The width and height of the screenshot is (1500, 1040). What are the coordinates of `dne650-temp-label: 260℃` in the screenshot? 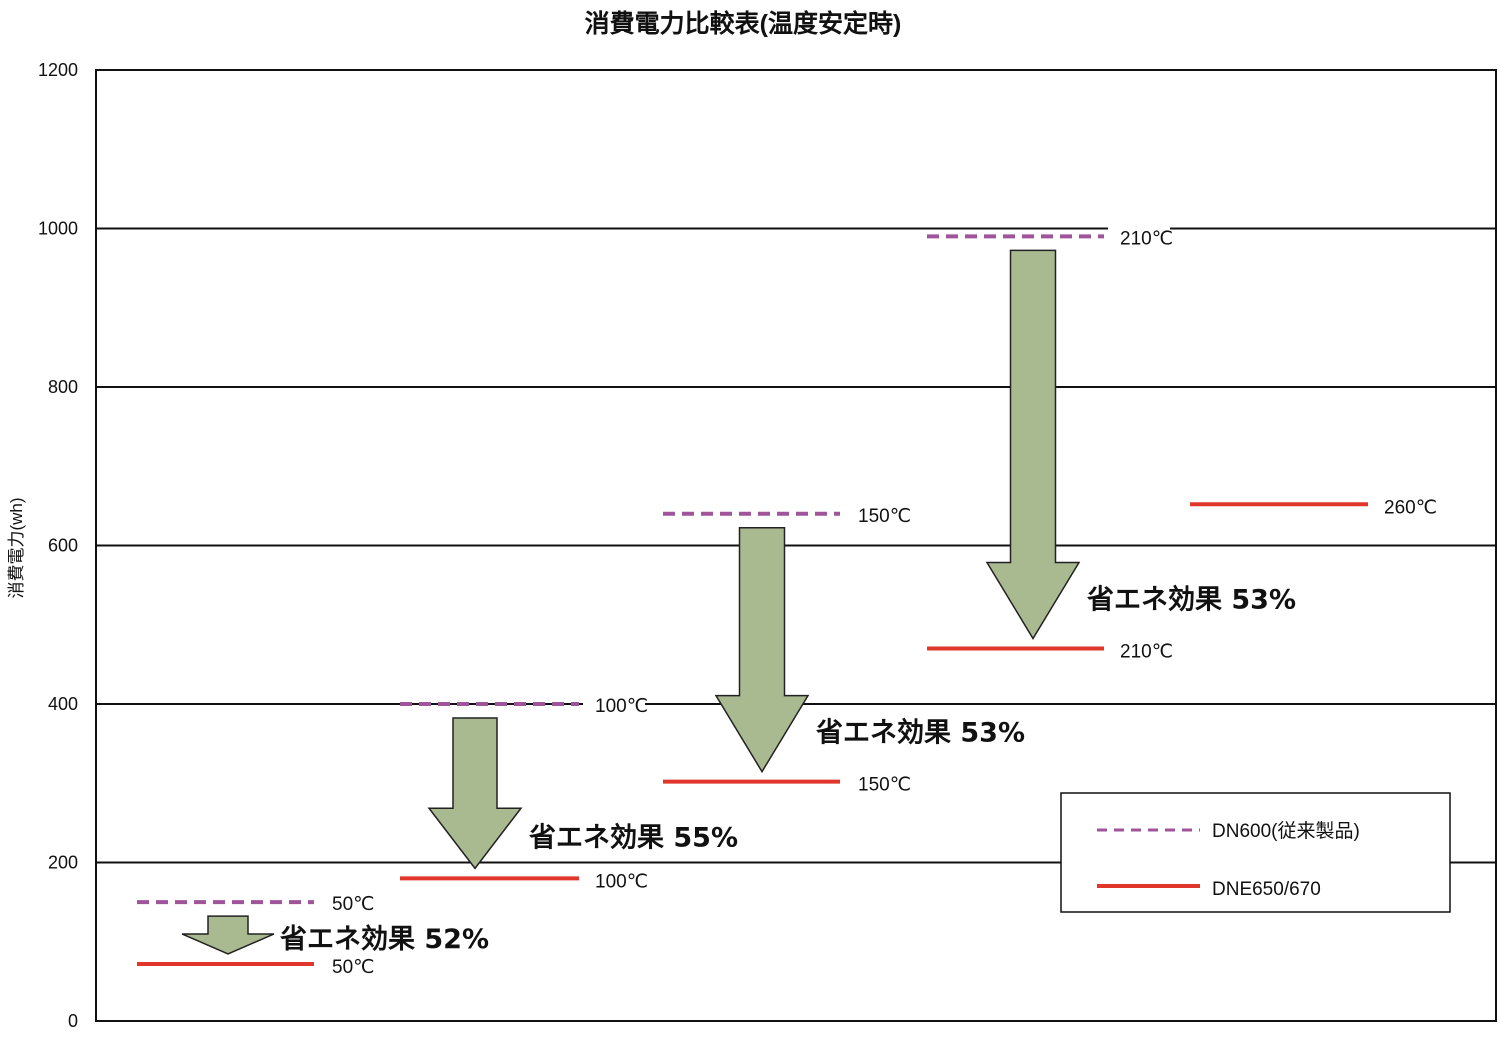 It's located at (1410, 507).